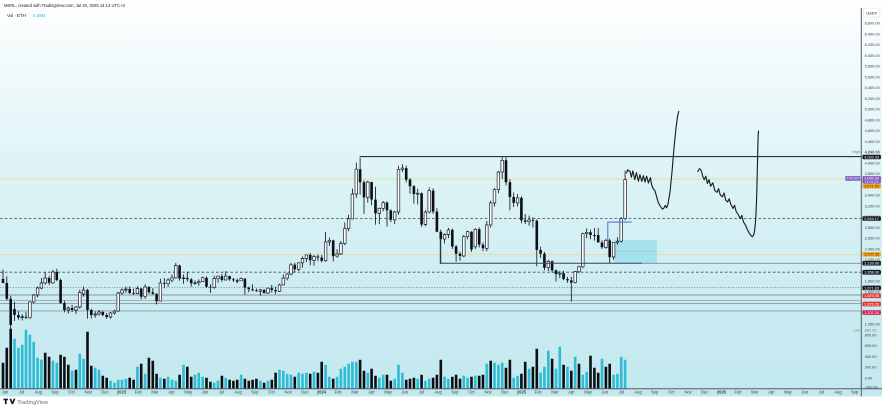 This screenshot has height=413, width=882. I want to click on svg-text: 11:06:35, so click(872, 182).